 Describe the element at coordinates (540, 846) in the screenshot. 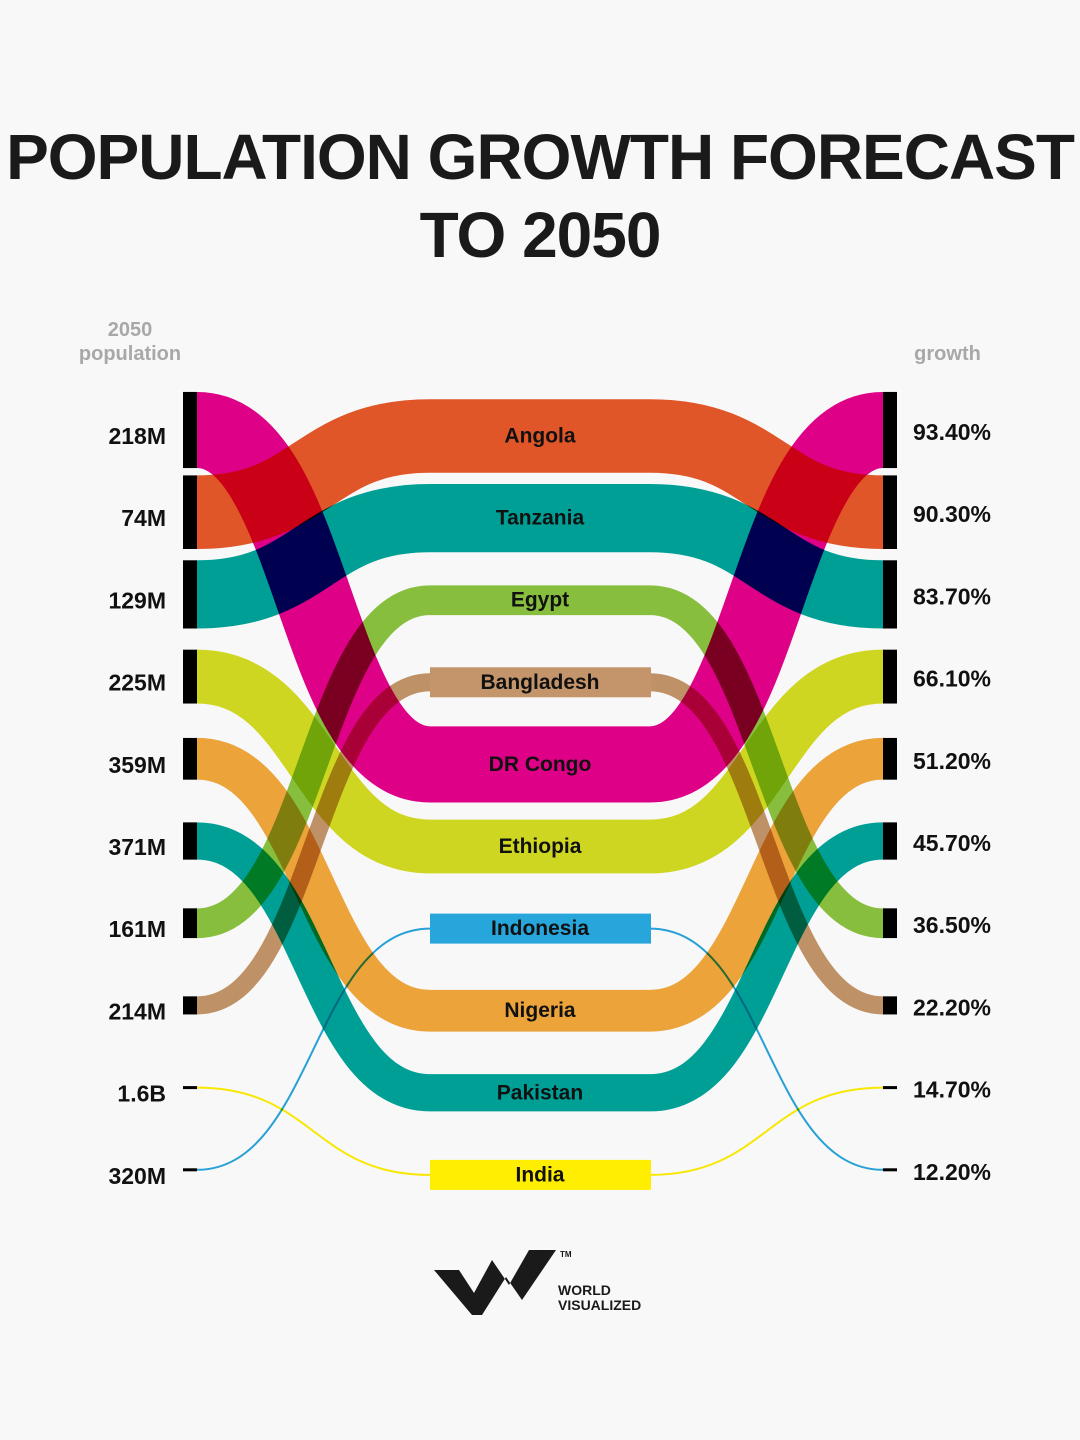

I see `country-label-ethiopia: Ethiopia` at that location.